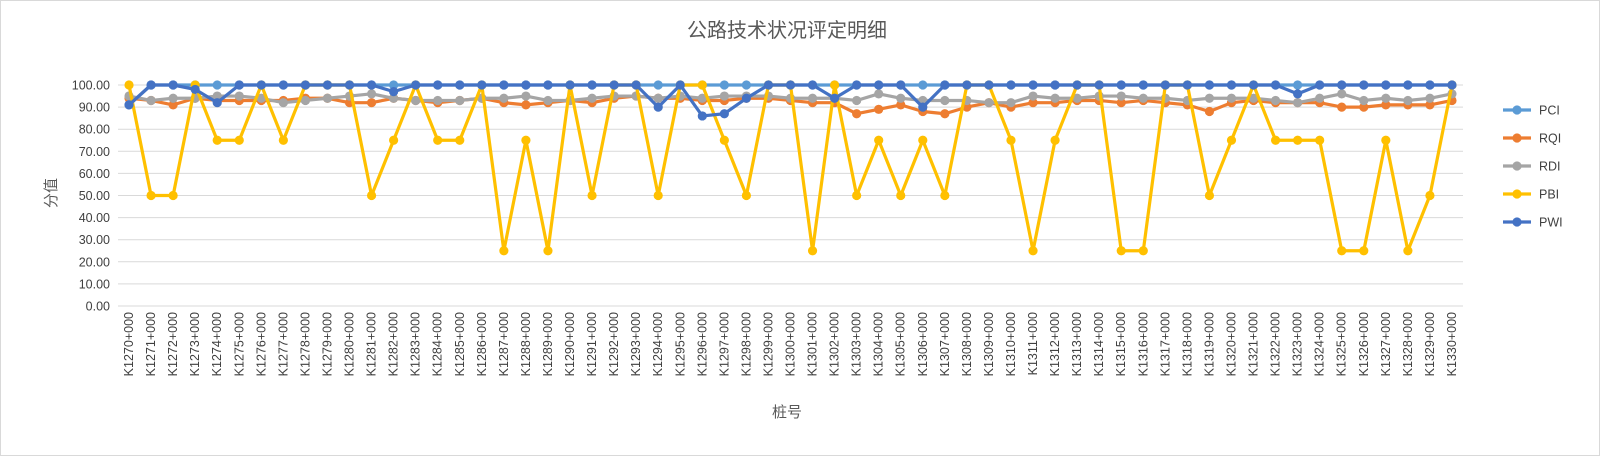  Describe the element at coordinates (1531, 111) in the screenshot. I see `legend-item-pci: PCI` at that location.